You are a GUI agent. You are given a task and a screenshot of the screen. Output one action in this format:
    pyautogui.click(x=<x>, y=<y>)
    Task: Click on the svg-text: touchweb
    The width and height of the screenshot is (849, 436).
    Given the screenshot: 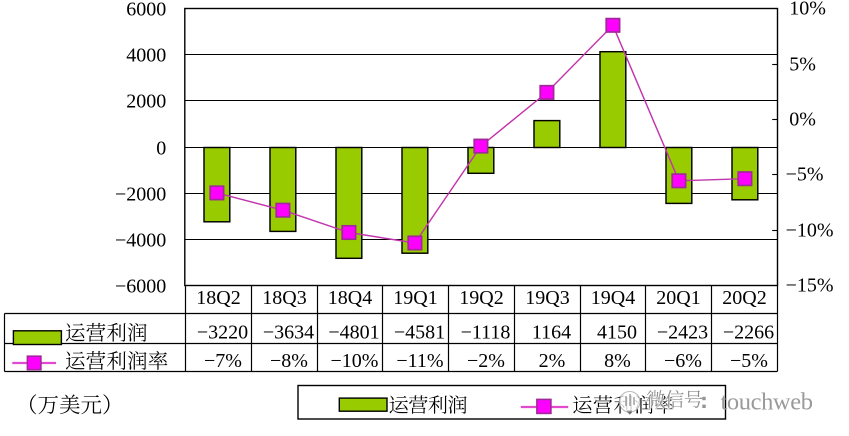 What is the action you would take?
    pyautogui.click(x=767, y=402)
    